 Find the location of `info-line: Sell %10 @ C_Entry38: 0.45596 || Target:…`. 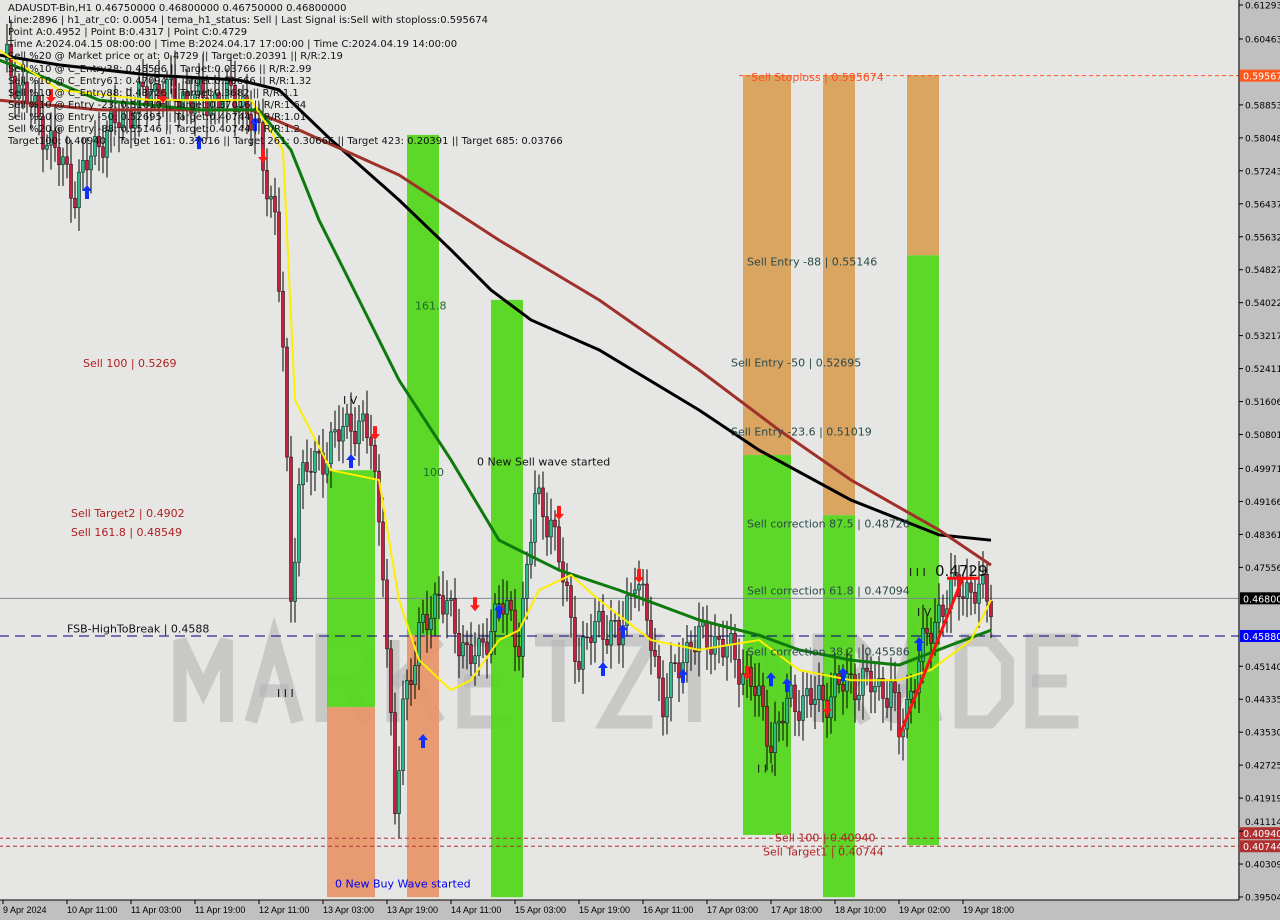

info-line: Sell %10 @ C_Entry38: 0.45596 || Target:… is located at coordinates (160, 69).